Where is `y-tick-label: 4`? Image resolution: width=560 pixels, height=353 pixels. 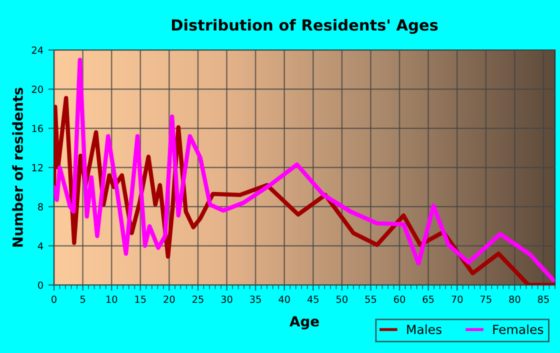
y-tick-label: 4 is located at coordinates (41, 246).